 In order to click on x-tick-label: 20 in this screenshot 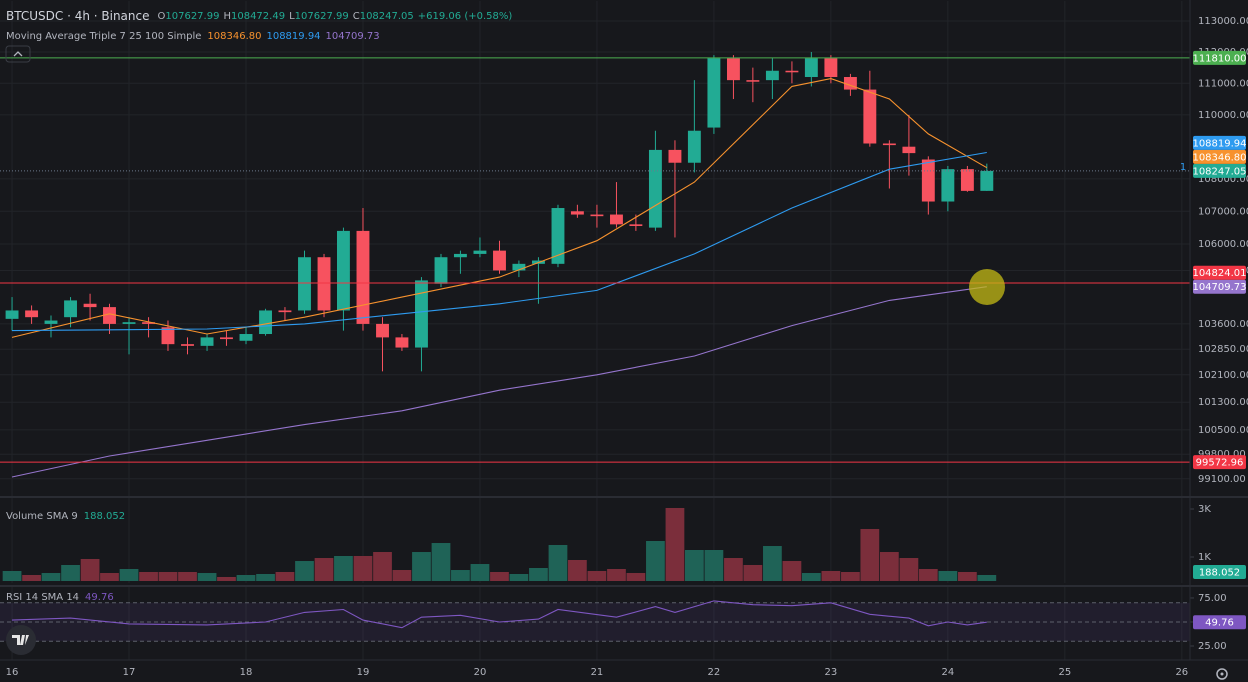, I will do `click(480, 672)`.